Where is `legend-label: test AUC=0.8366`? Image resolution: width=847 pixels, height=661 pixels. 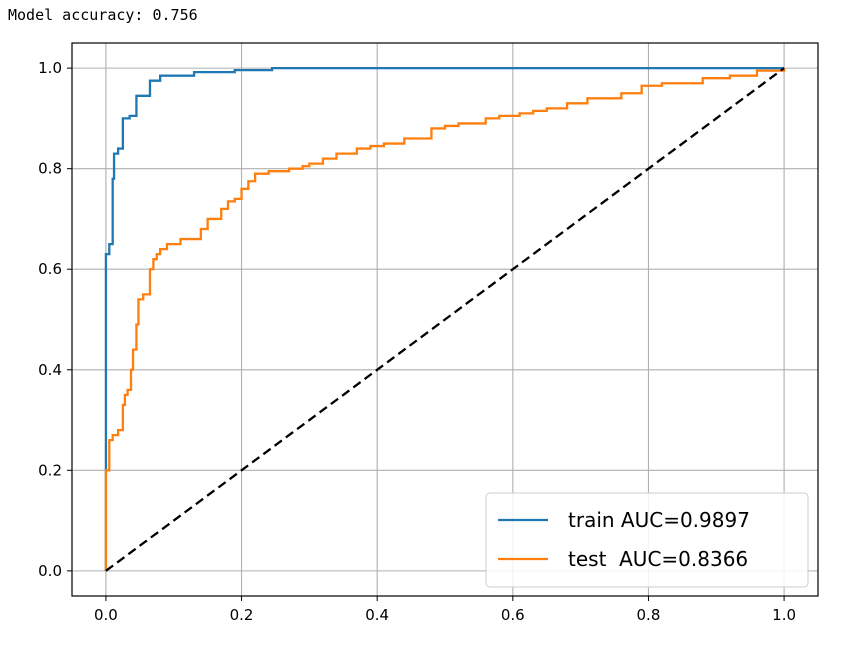
legend-label: test AUC=0.8366 is located at coordinates (658, 559).